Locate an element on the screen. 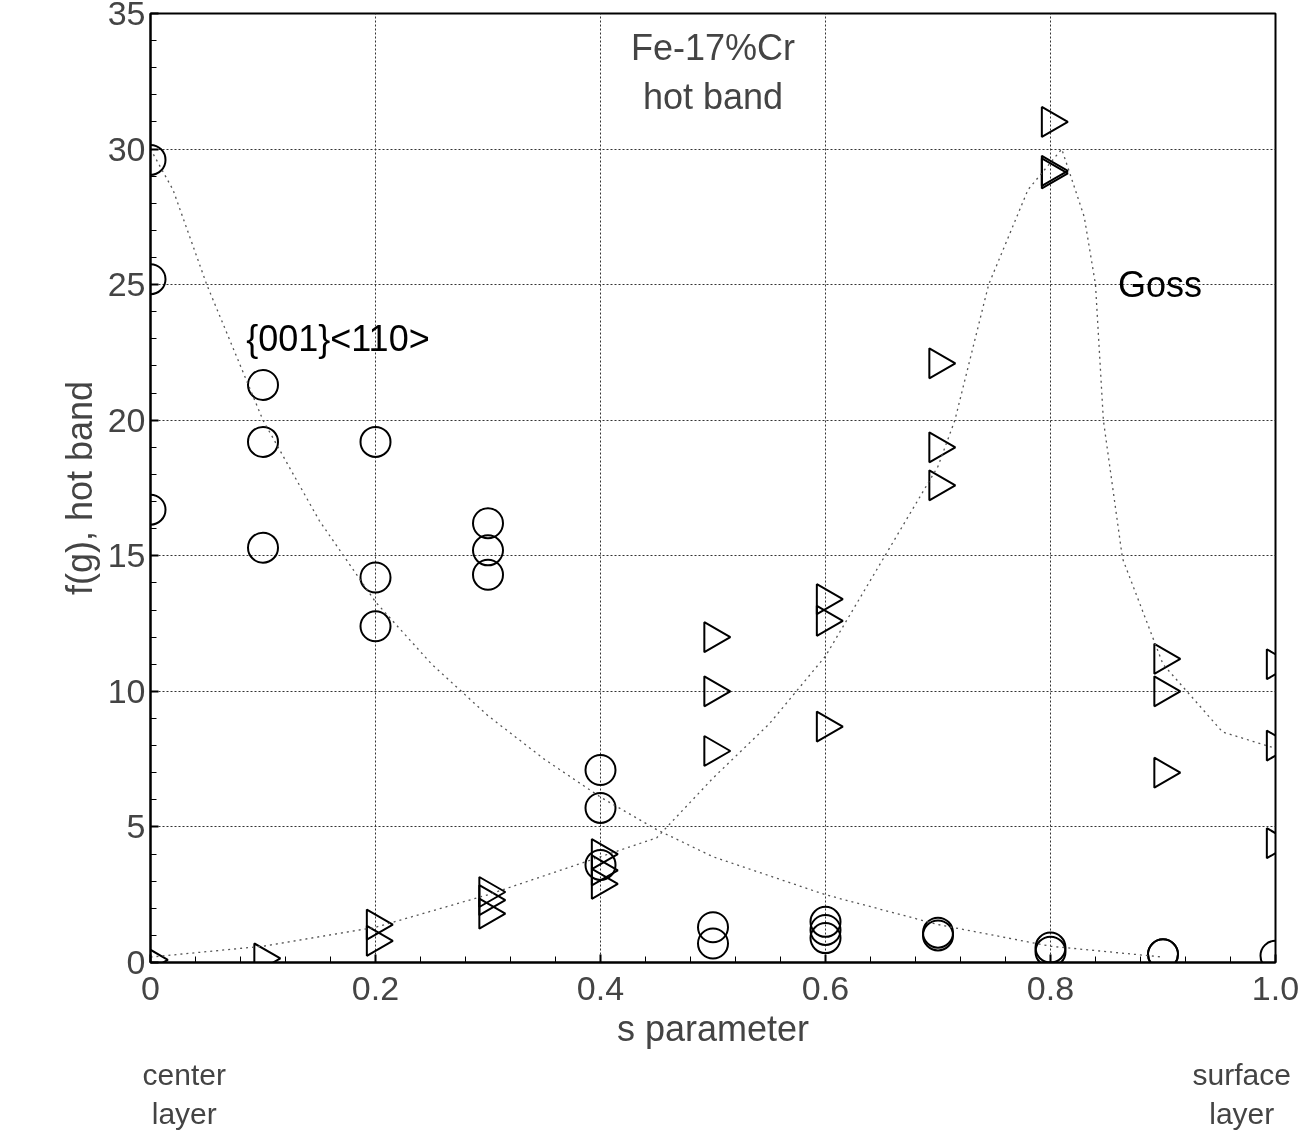 The width and height of the screenshot is (1312, 1141). x-tick-label: 0.2 is located at coordinates (375, 987).